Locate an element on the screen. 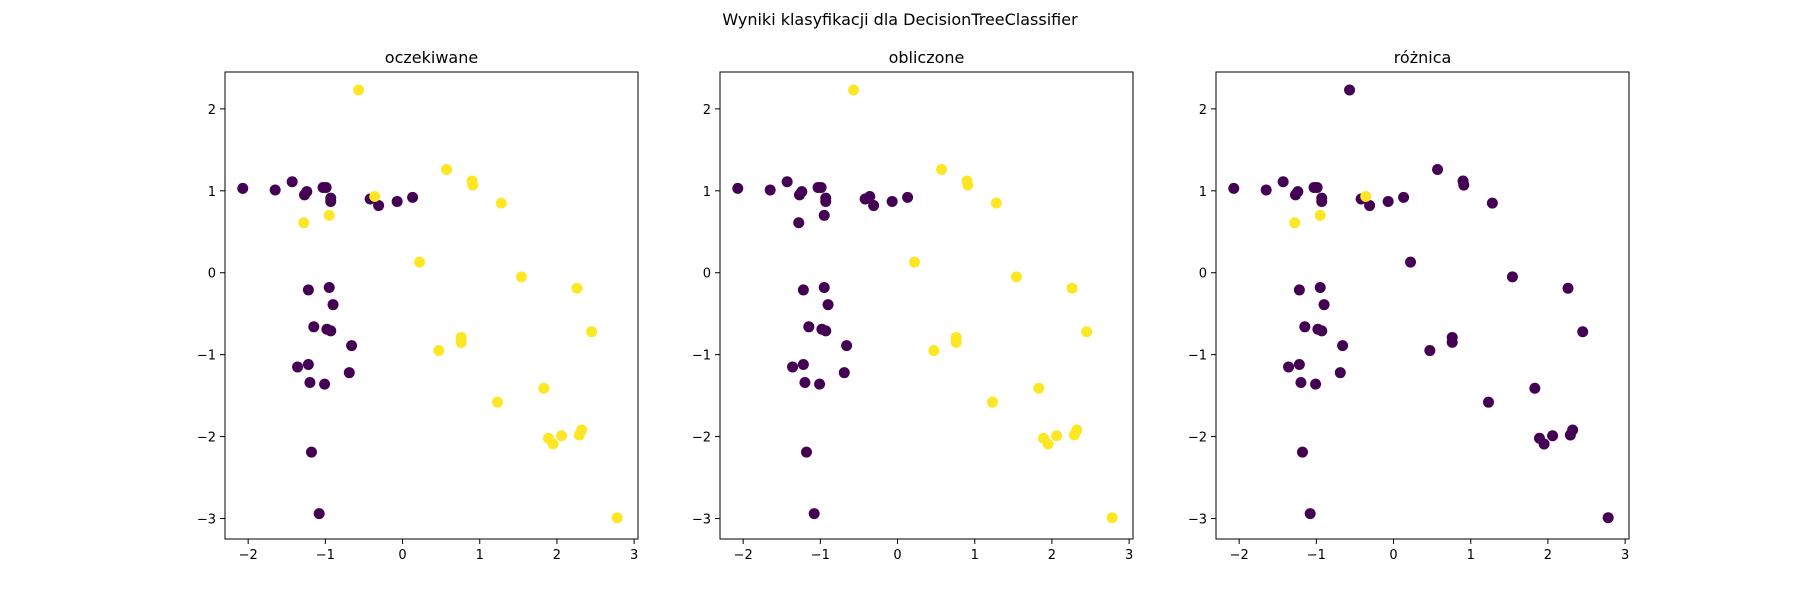 Image resolution: width=1800 pixels, height=600 pixels. subplot-title: obliczone is located at coordinates (927, 57).